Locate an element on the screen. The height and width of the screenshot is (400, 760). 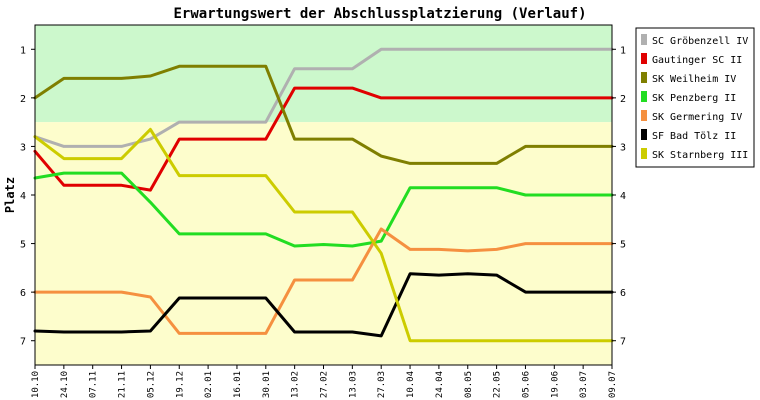
x-tick-label-20: 09.07 is located at coordinates (613, 384).